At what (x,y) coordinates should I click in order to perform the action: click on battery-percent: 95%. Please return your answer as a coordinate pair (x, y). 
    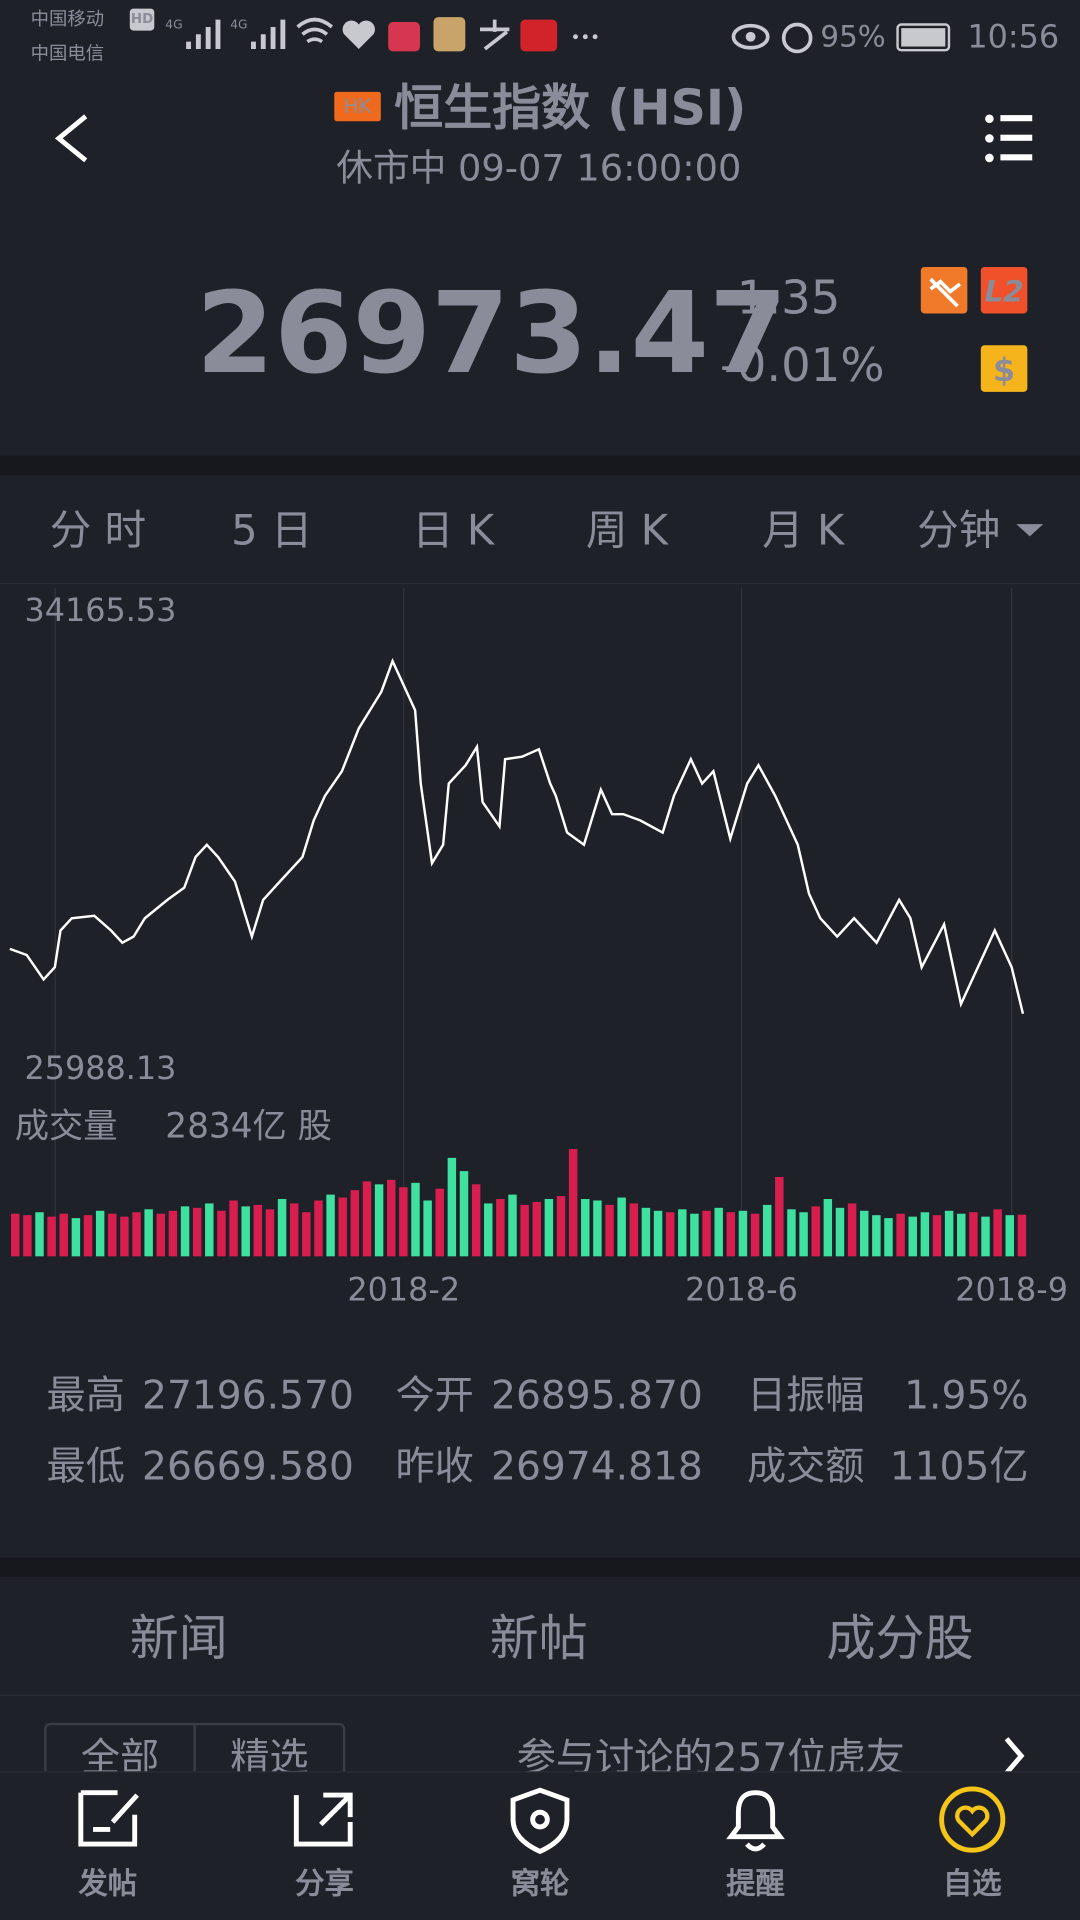
    Looking at the image, I should click on (852, 37).